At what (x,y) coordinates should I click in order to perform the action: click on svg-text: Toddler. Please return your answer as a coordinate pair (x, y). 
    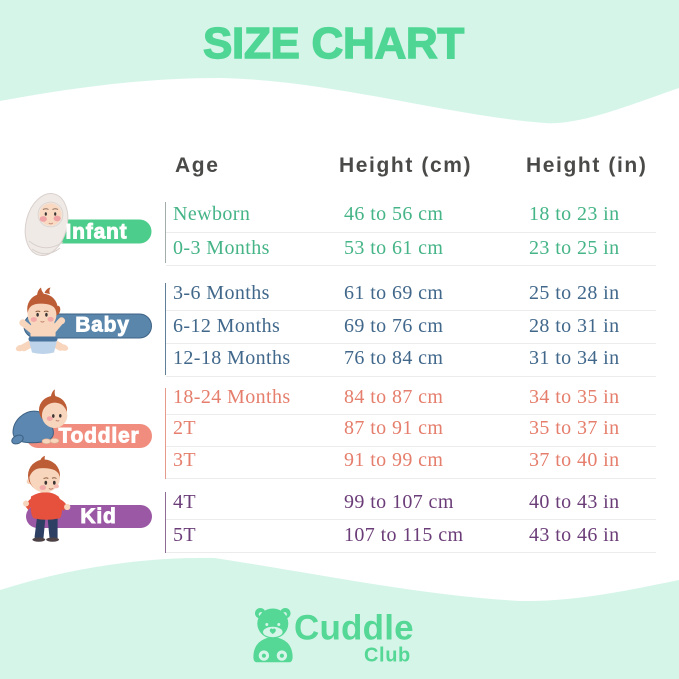
    Looking at the image, I should click on (98, 436).